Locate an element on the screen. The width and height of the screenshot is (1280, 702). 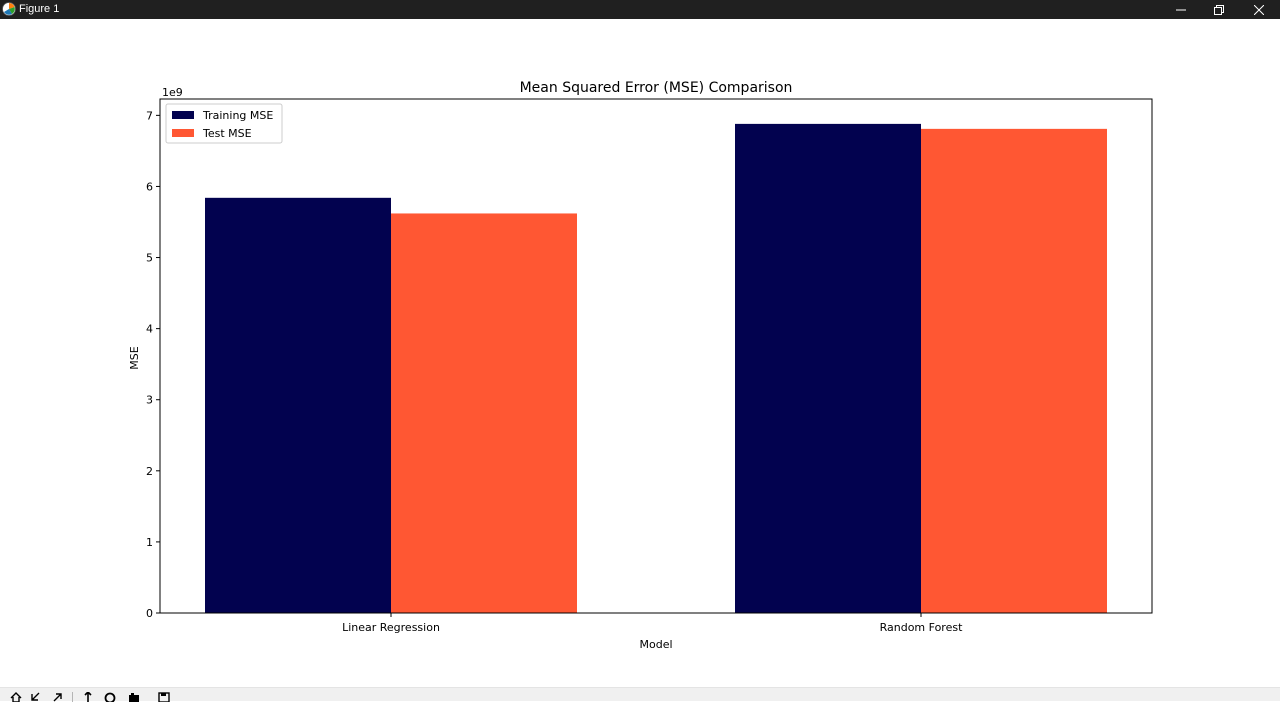
matplotlib-logo-icon is located at coordinates (9, 9).